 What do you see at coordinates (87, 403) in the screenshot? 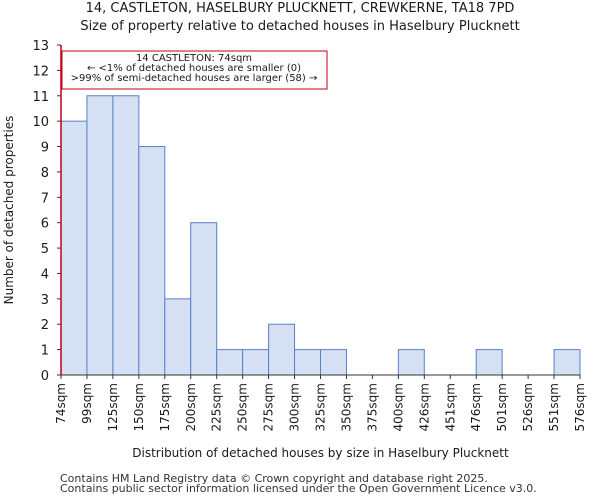
I see `x-tick-label: 99sqm` at bounding box center [87, 403].